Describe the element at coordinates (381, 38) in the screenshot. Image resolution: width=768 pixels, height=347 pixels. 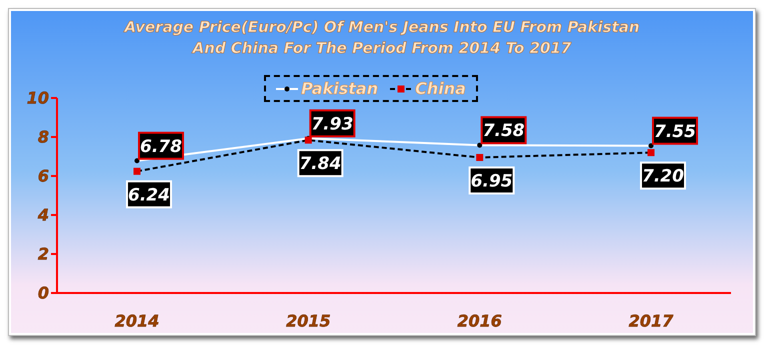
I see `chart-title: Average Price(Euro/Pc) Of Men's Jeans Into EU From Pakistan And China For The Period From 2014 To 2017` at that location.